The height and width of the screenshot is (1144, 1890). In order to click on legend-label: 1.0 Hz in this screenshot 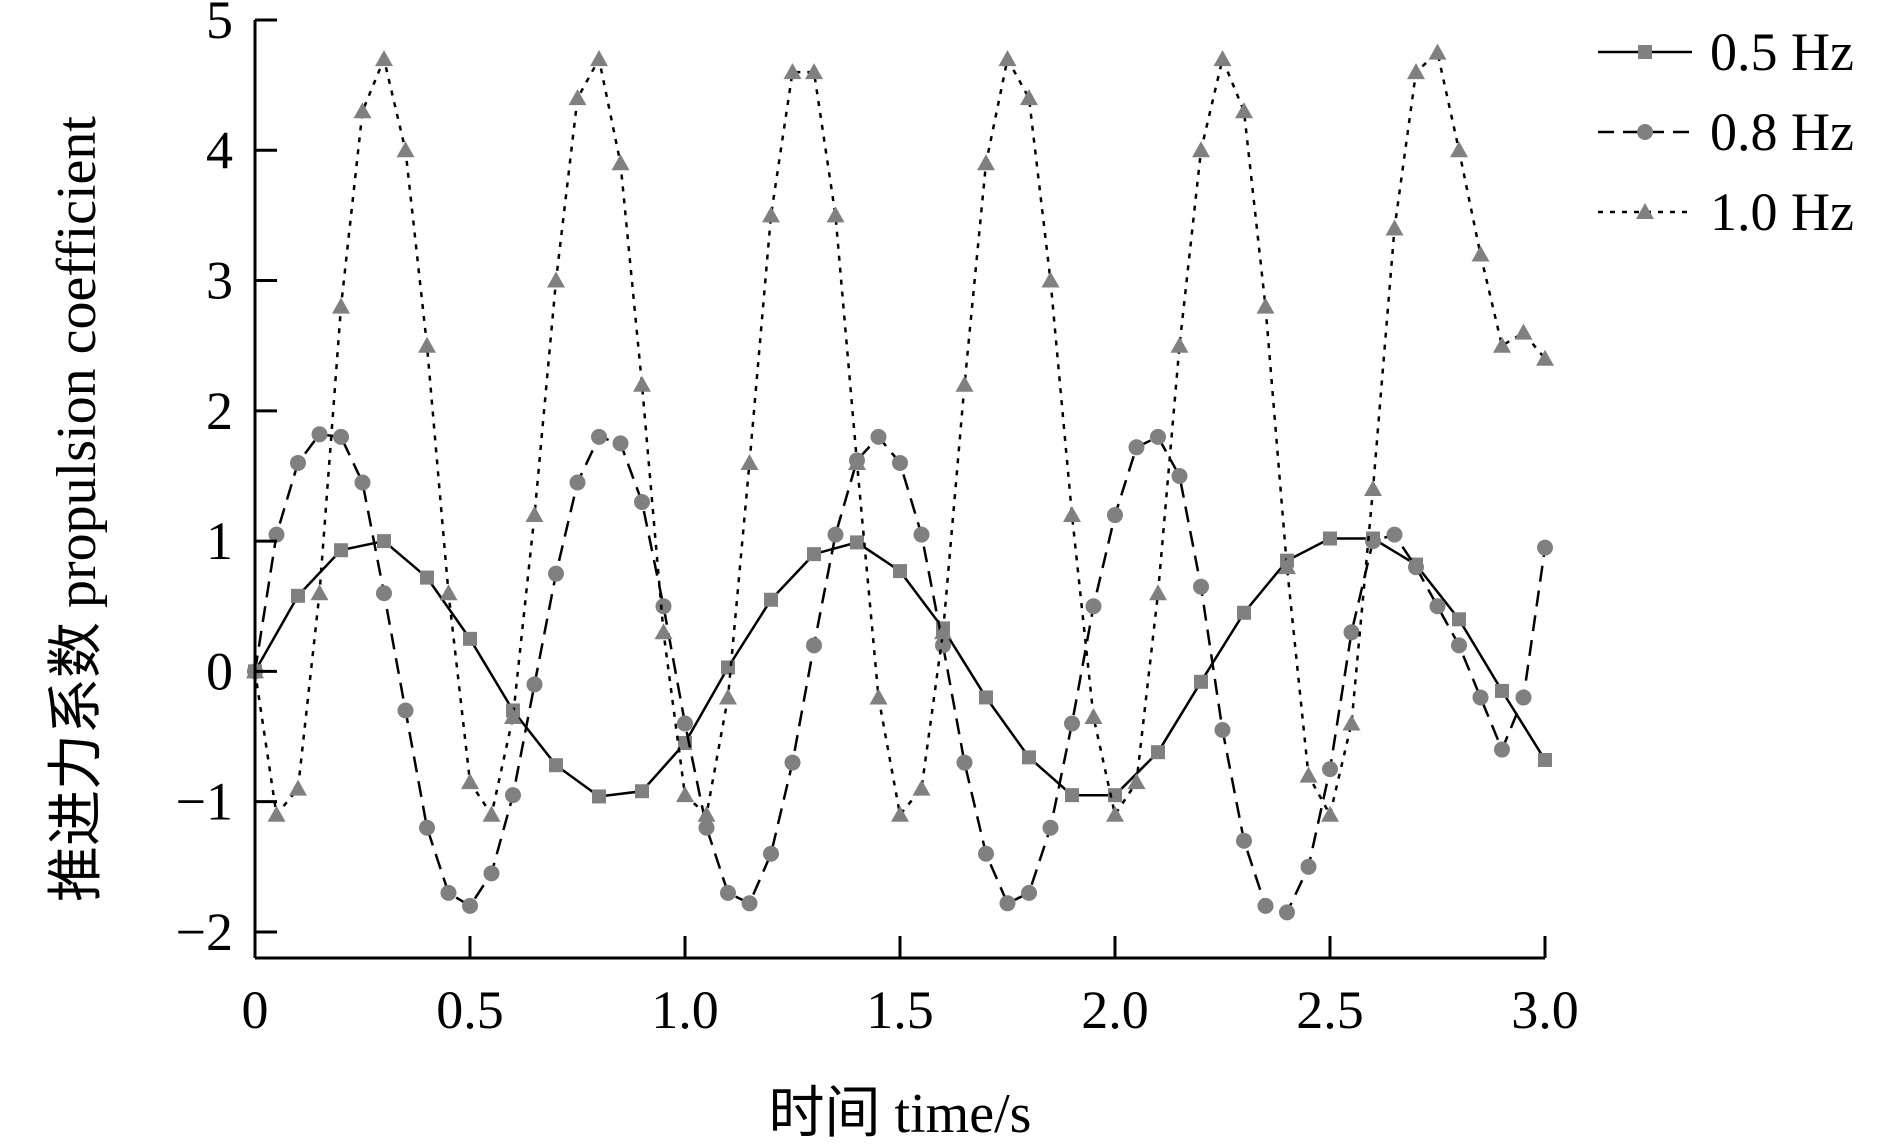, I will do `click(1782, 212)`.